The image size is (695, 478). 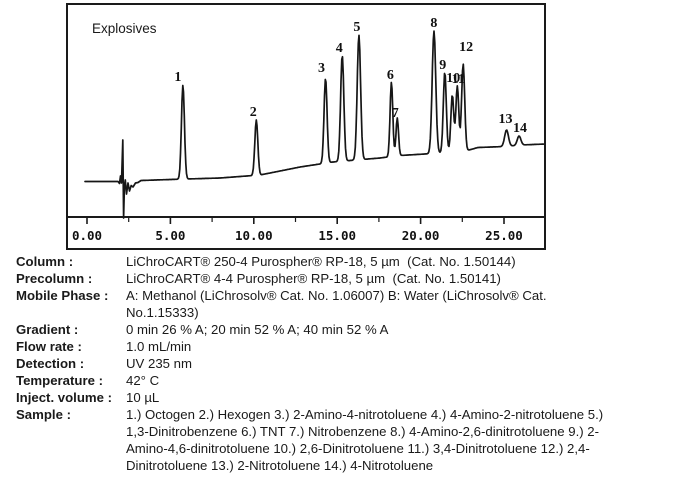 What do you see at coordinates (124, 28) in the screenshot?
I see `figure-title: Explosives` at bounding box center [124, 28].